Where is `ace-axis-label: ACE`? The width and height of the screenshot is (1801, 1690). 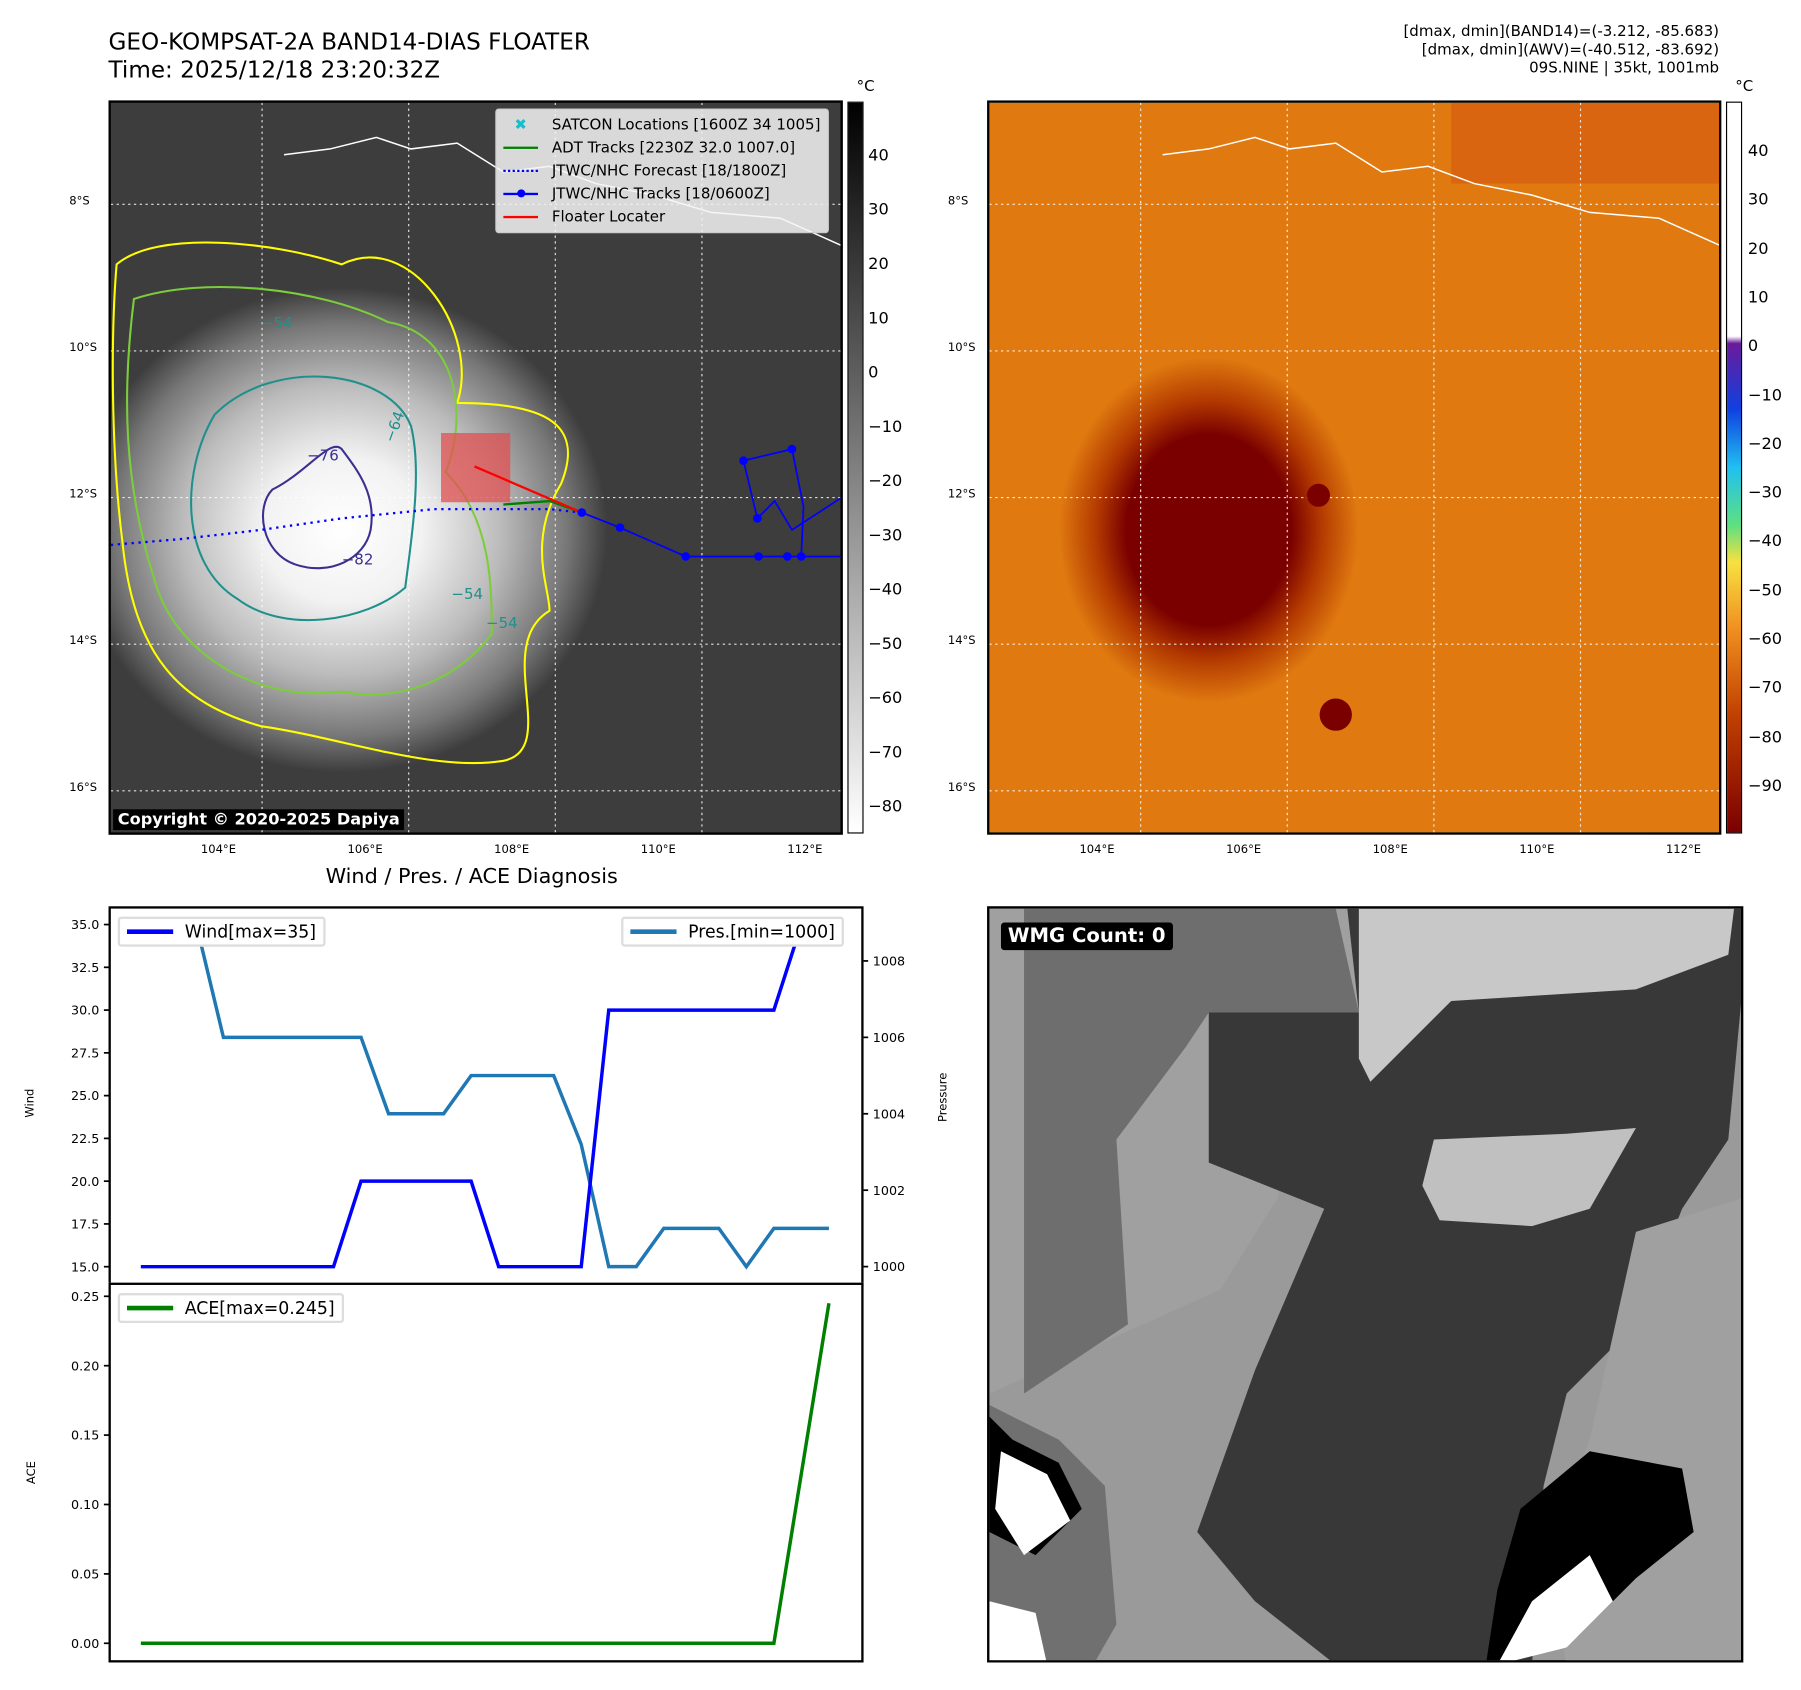
ace-axis-label: ACE is located at coordinates (32, 1473).